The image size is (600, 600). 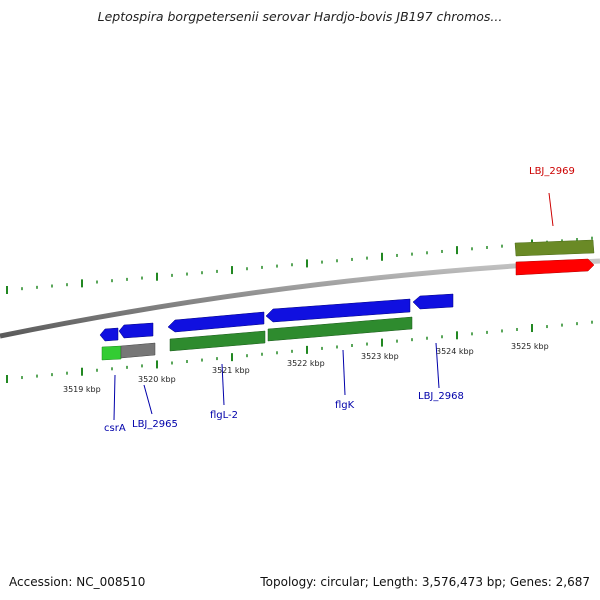 I want to click on kbp-label: 3521 kbp, so click(x=231, y=370).